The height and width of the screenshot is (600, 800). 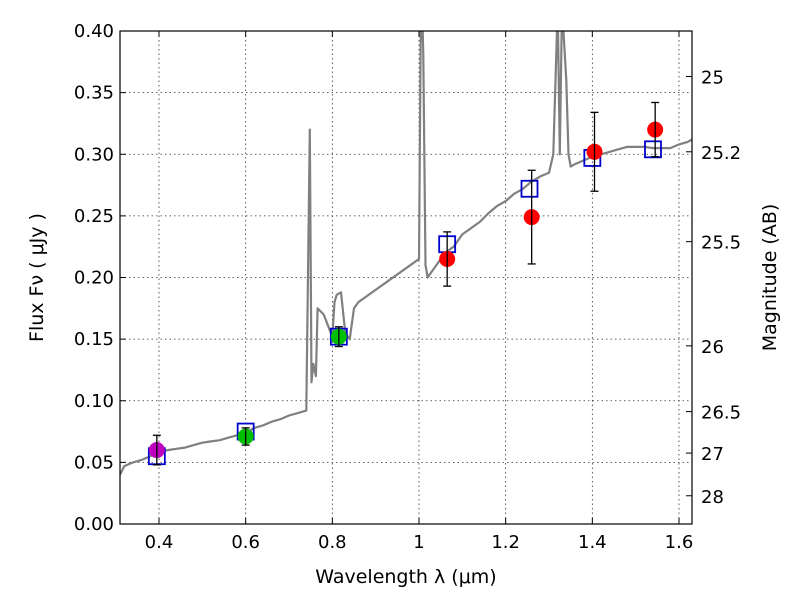 I want to click on x-axis-title: Wavelength λ (μm), so click(x=405, y=577).